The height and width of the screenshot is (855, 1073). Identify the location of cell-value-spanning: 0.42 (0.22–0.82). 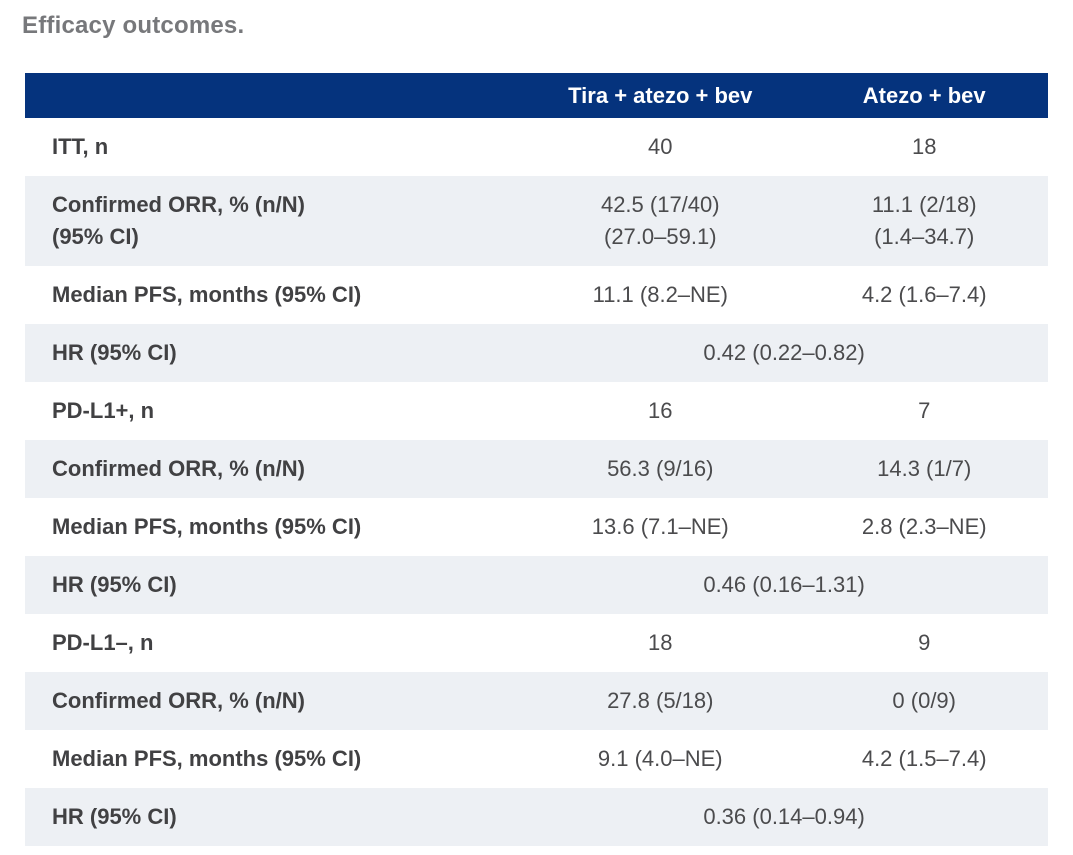
(784, 352).